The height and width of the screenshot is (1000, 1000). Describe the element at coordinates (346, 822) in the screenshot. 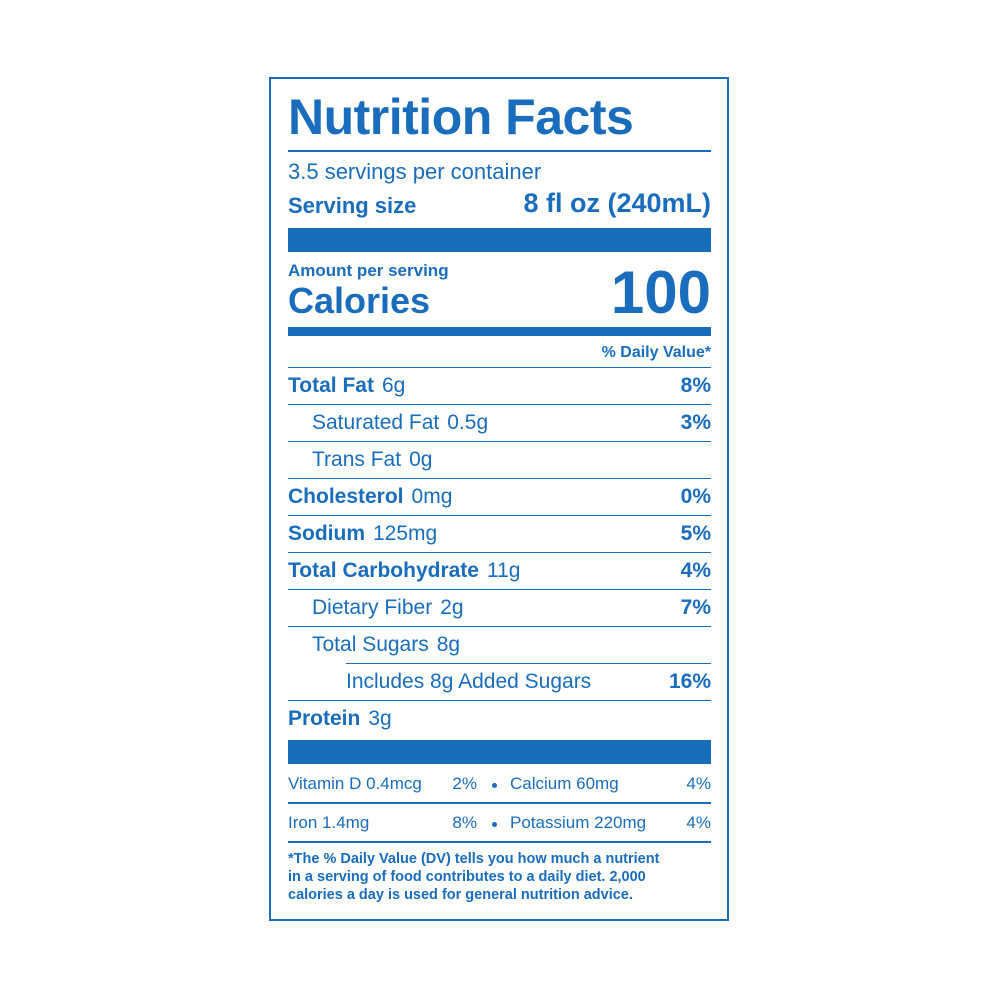

I see `vitamin-amount: 1.4mg` at that location.